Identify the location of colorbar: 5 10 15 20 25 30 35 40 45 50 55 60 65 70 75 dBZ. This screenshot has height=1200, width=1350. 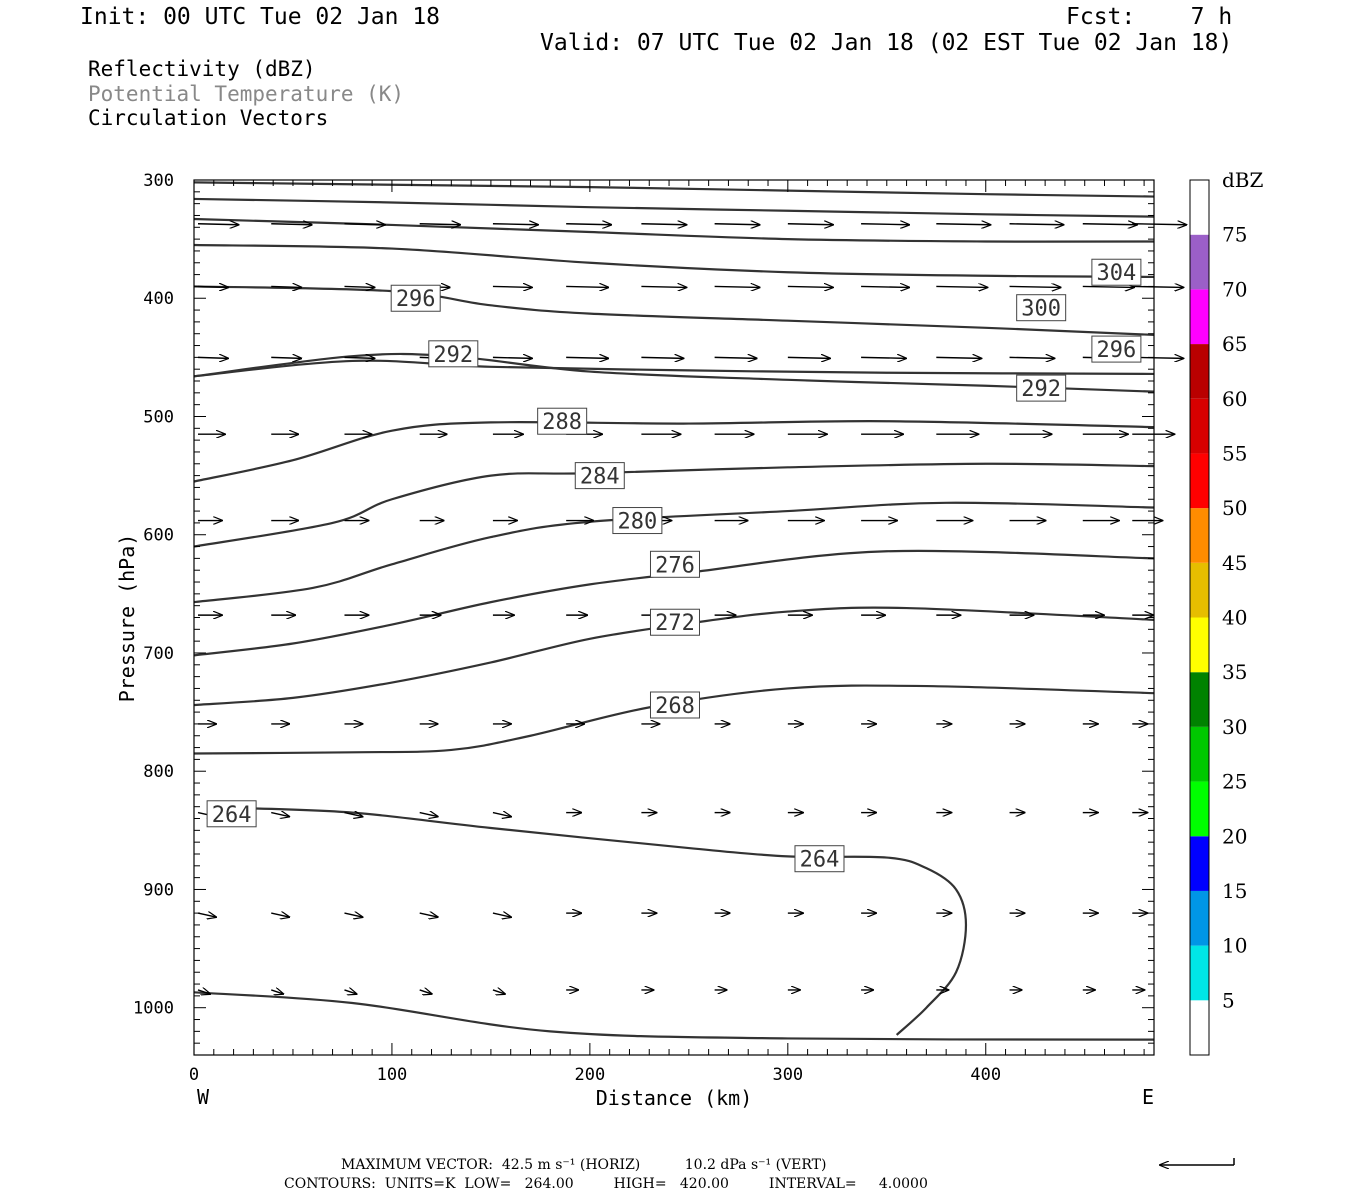
(1226, 612).